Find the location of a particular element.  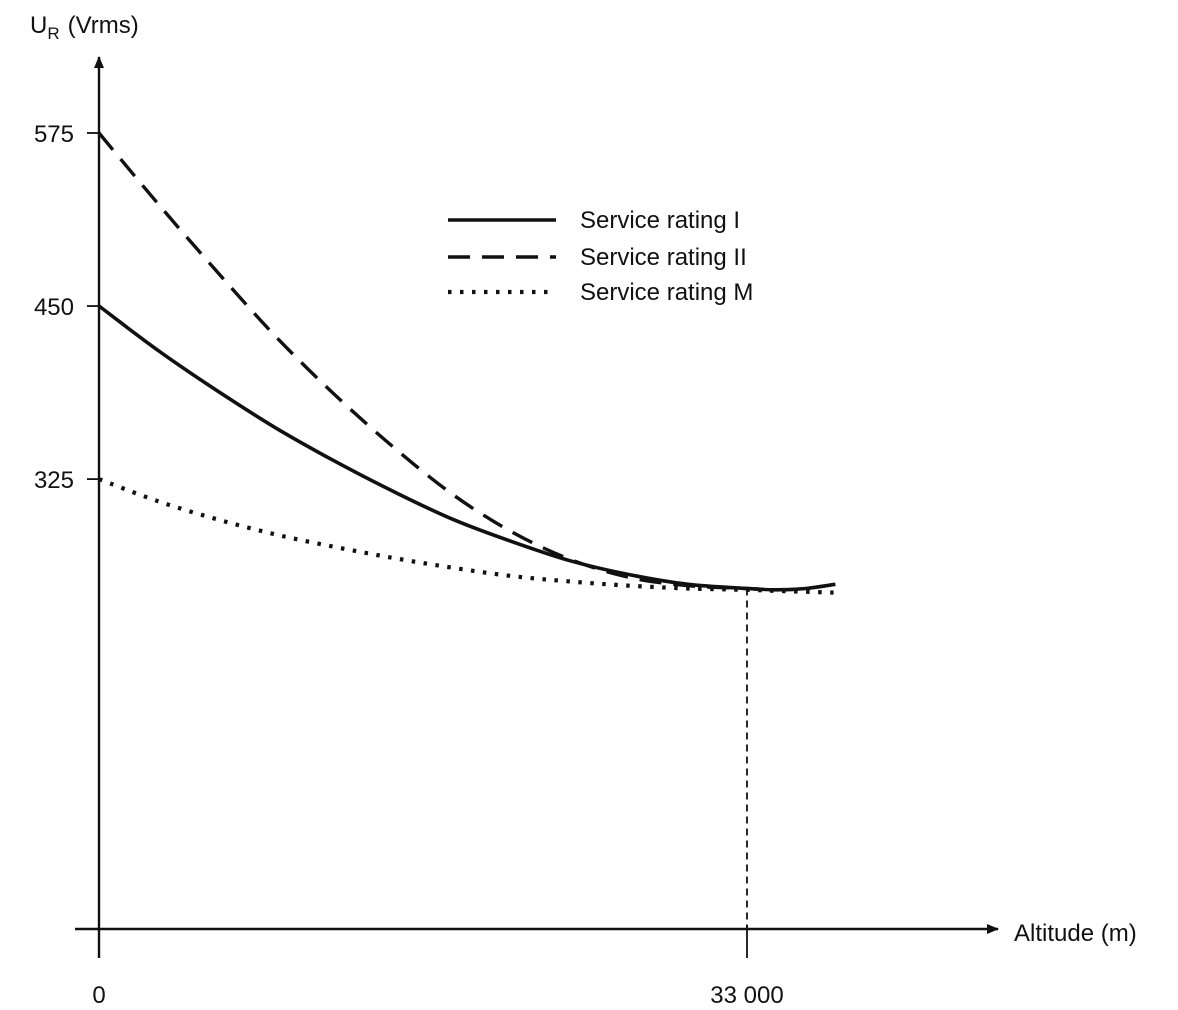

y-tick-label: 325 is located at coordinates (54, 480).